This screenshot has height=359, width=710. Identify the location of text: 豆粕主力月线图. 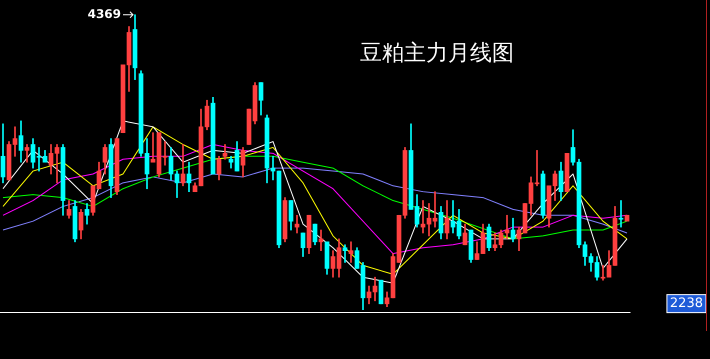
(437, 54).